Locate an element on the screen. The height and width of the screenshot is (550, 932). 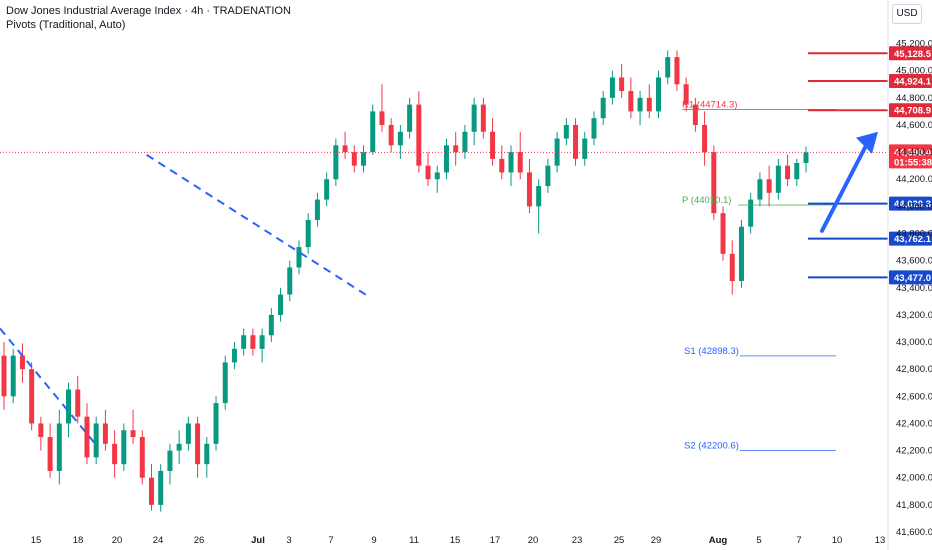
time-tick-label: 7 is located at coordinates (798, 540).